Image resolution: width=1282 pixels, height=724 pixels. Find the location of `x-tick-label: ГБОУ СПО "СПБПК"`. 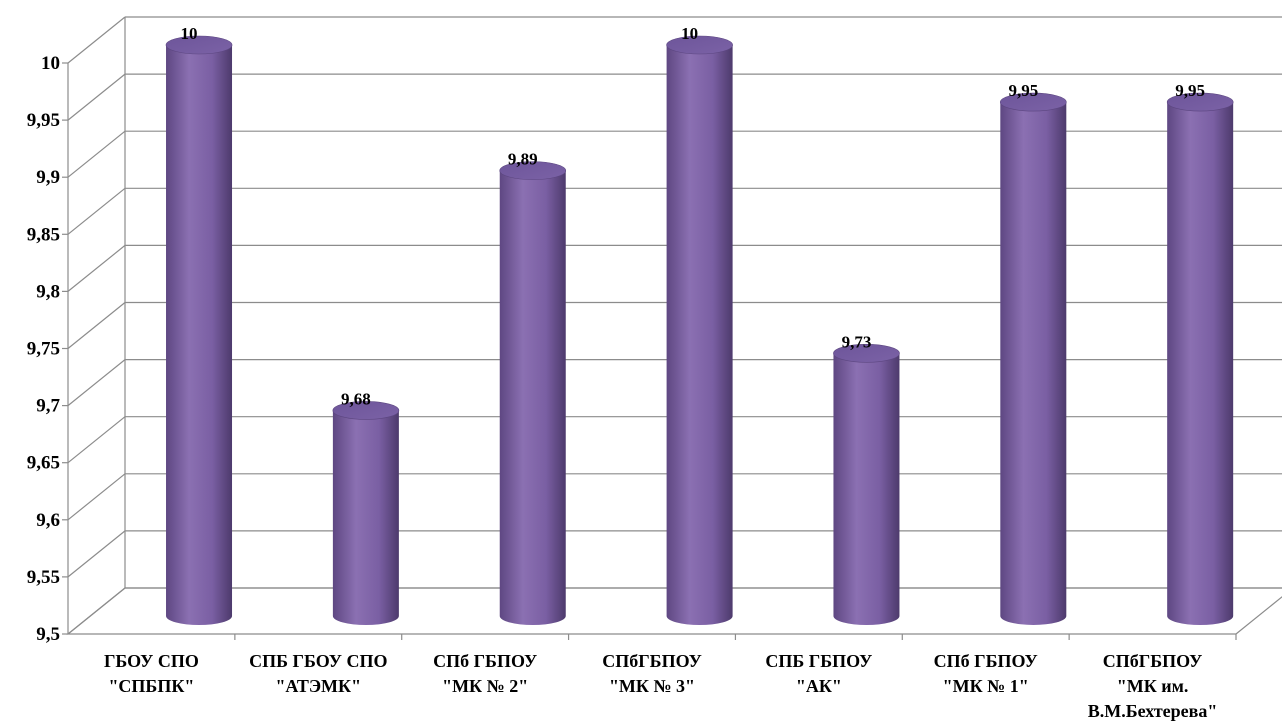

x-tick-label: ГБОУ СПО "СПБПК" is located at coordinates (151, 673).